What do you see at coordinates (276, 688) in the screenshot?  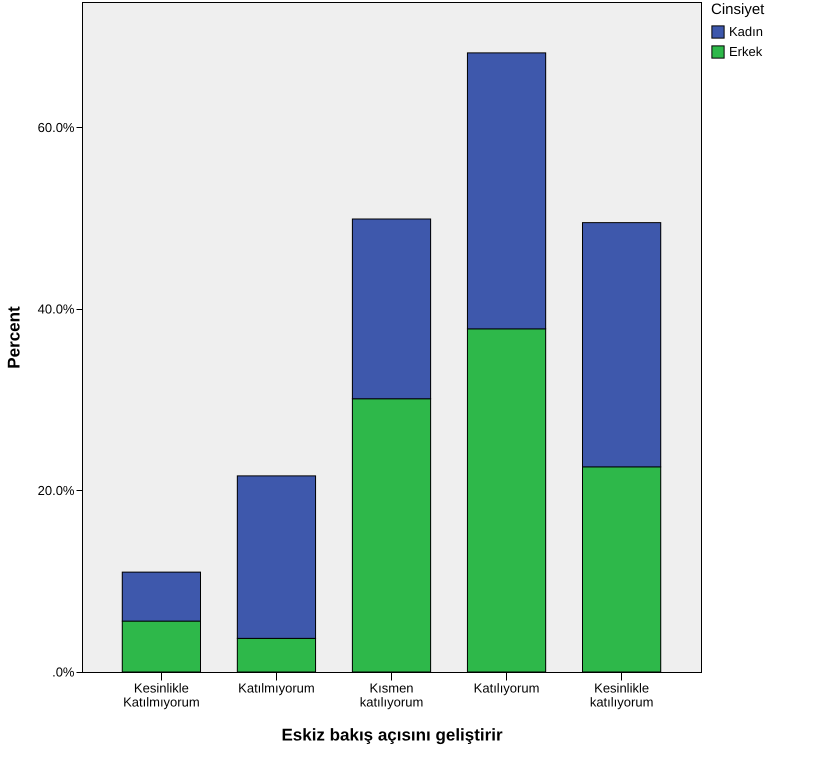 I see `x-tick-label: Katılmıyorum` at bounding box center [276, 688].